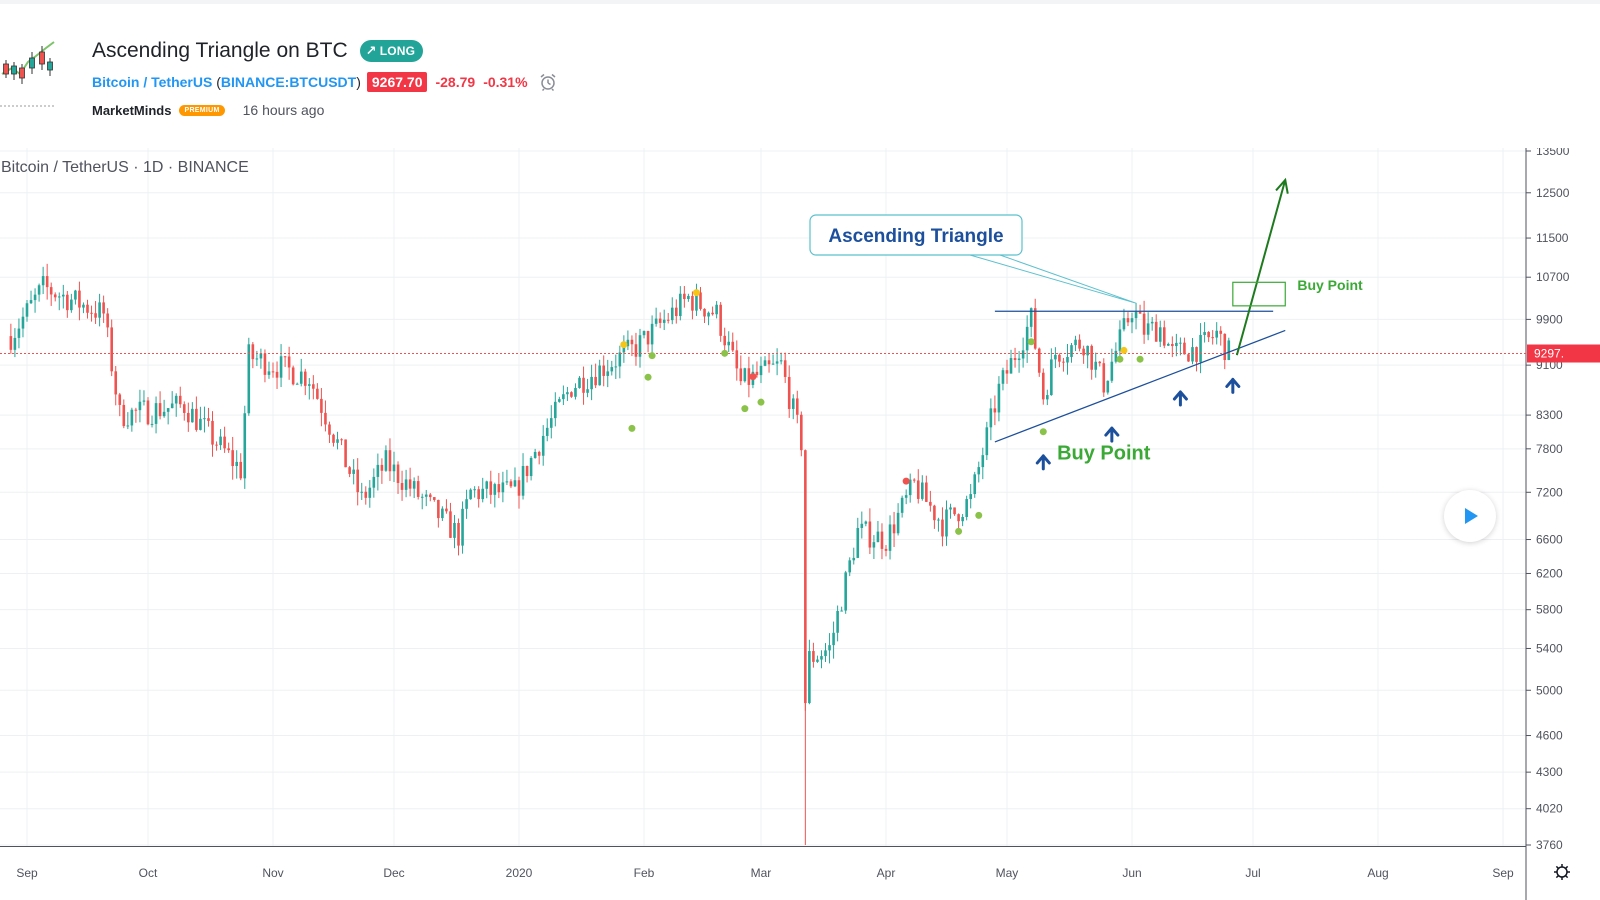 This screenshot has height=900, width=1600. What do you see at coordinates (391, 51) in the screenshot?
I see `long-badge: ↗ LONG` at bounding box center [391, 51].